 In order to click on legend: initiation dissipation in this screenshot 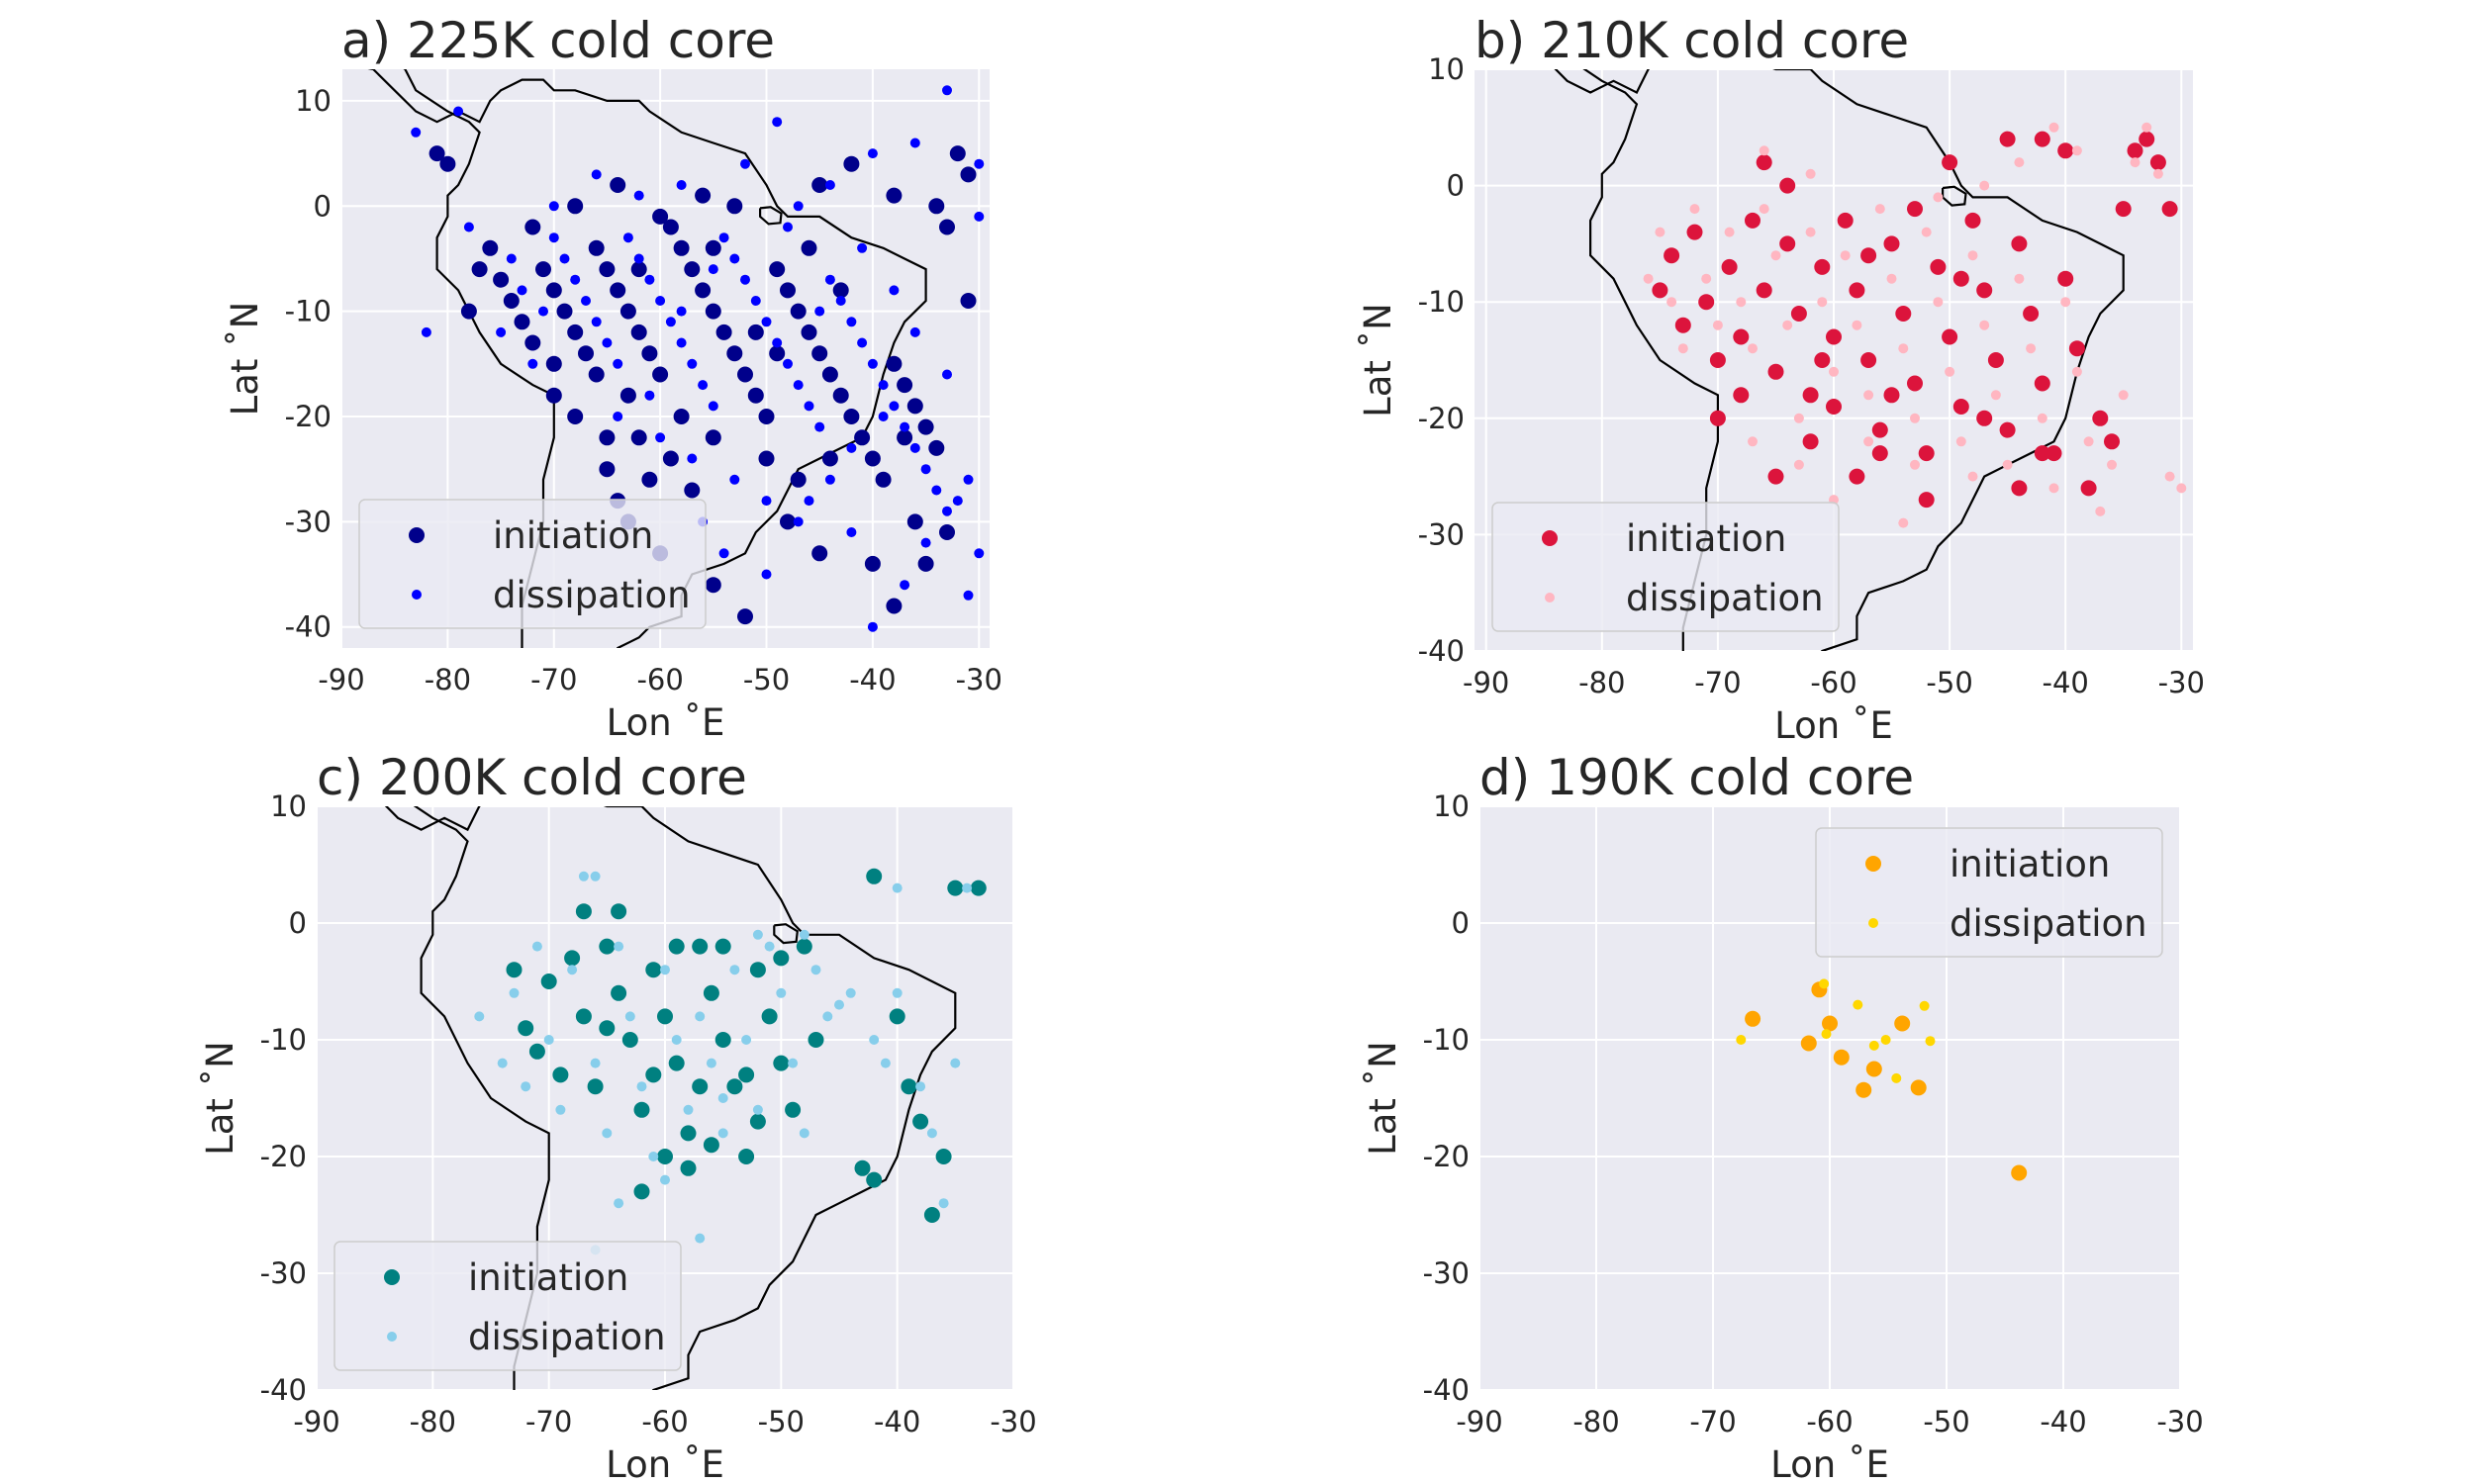, I will do `click(533, 564)`.